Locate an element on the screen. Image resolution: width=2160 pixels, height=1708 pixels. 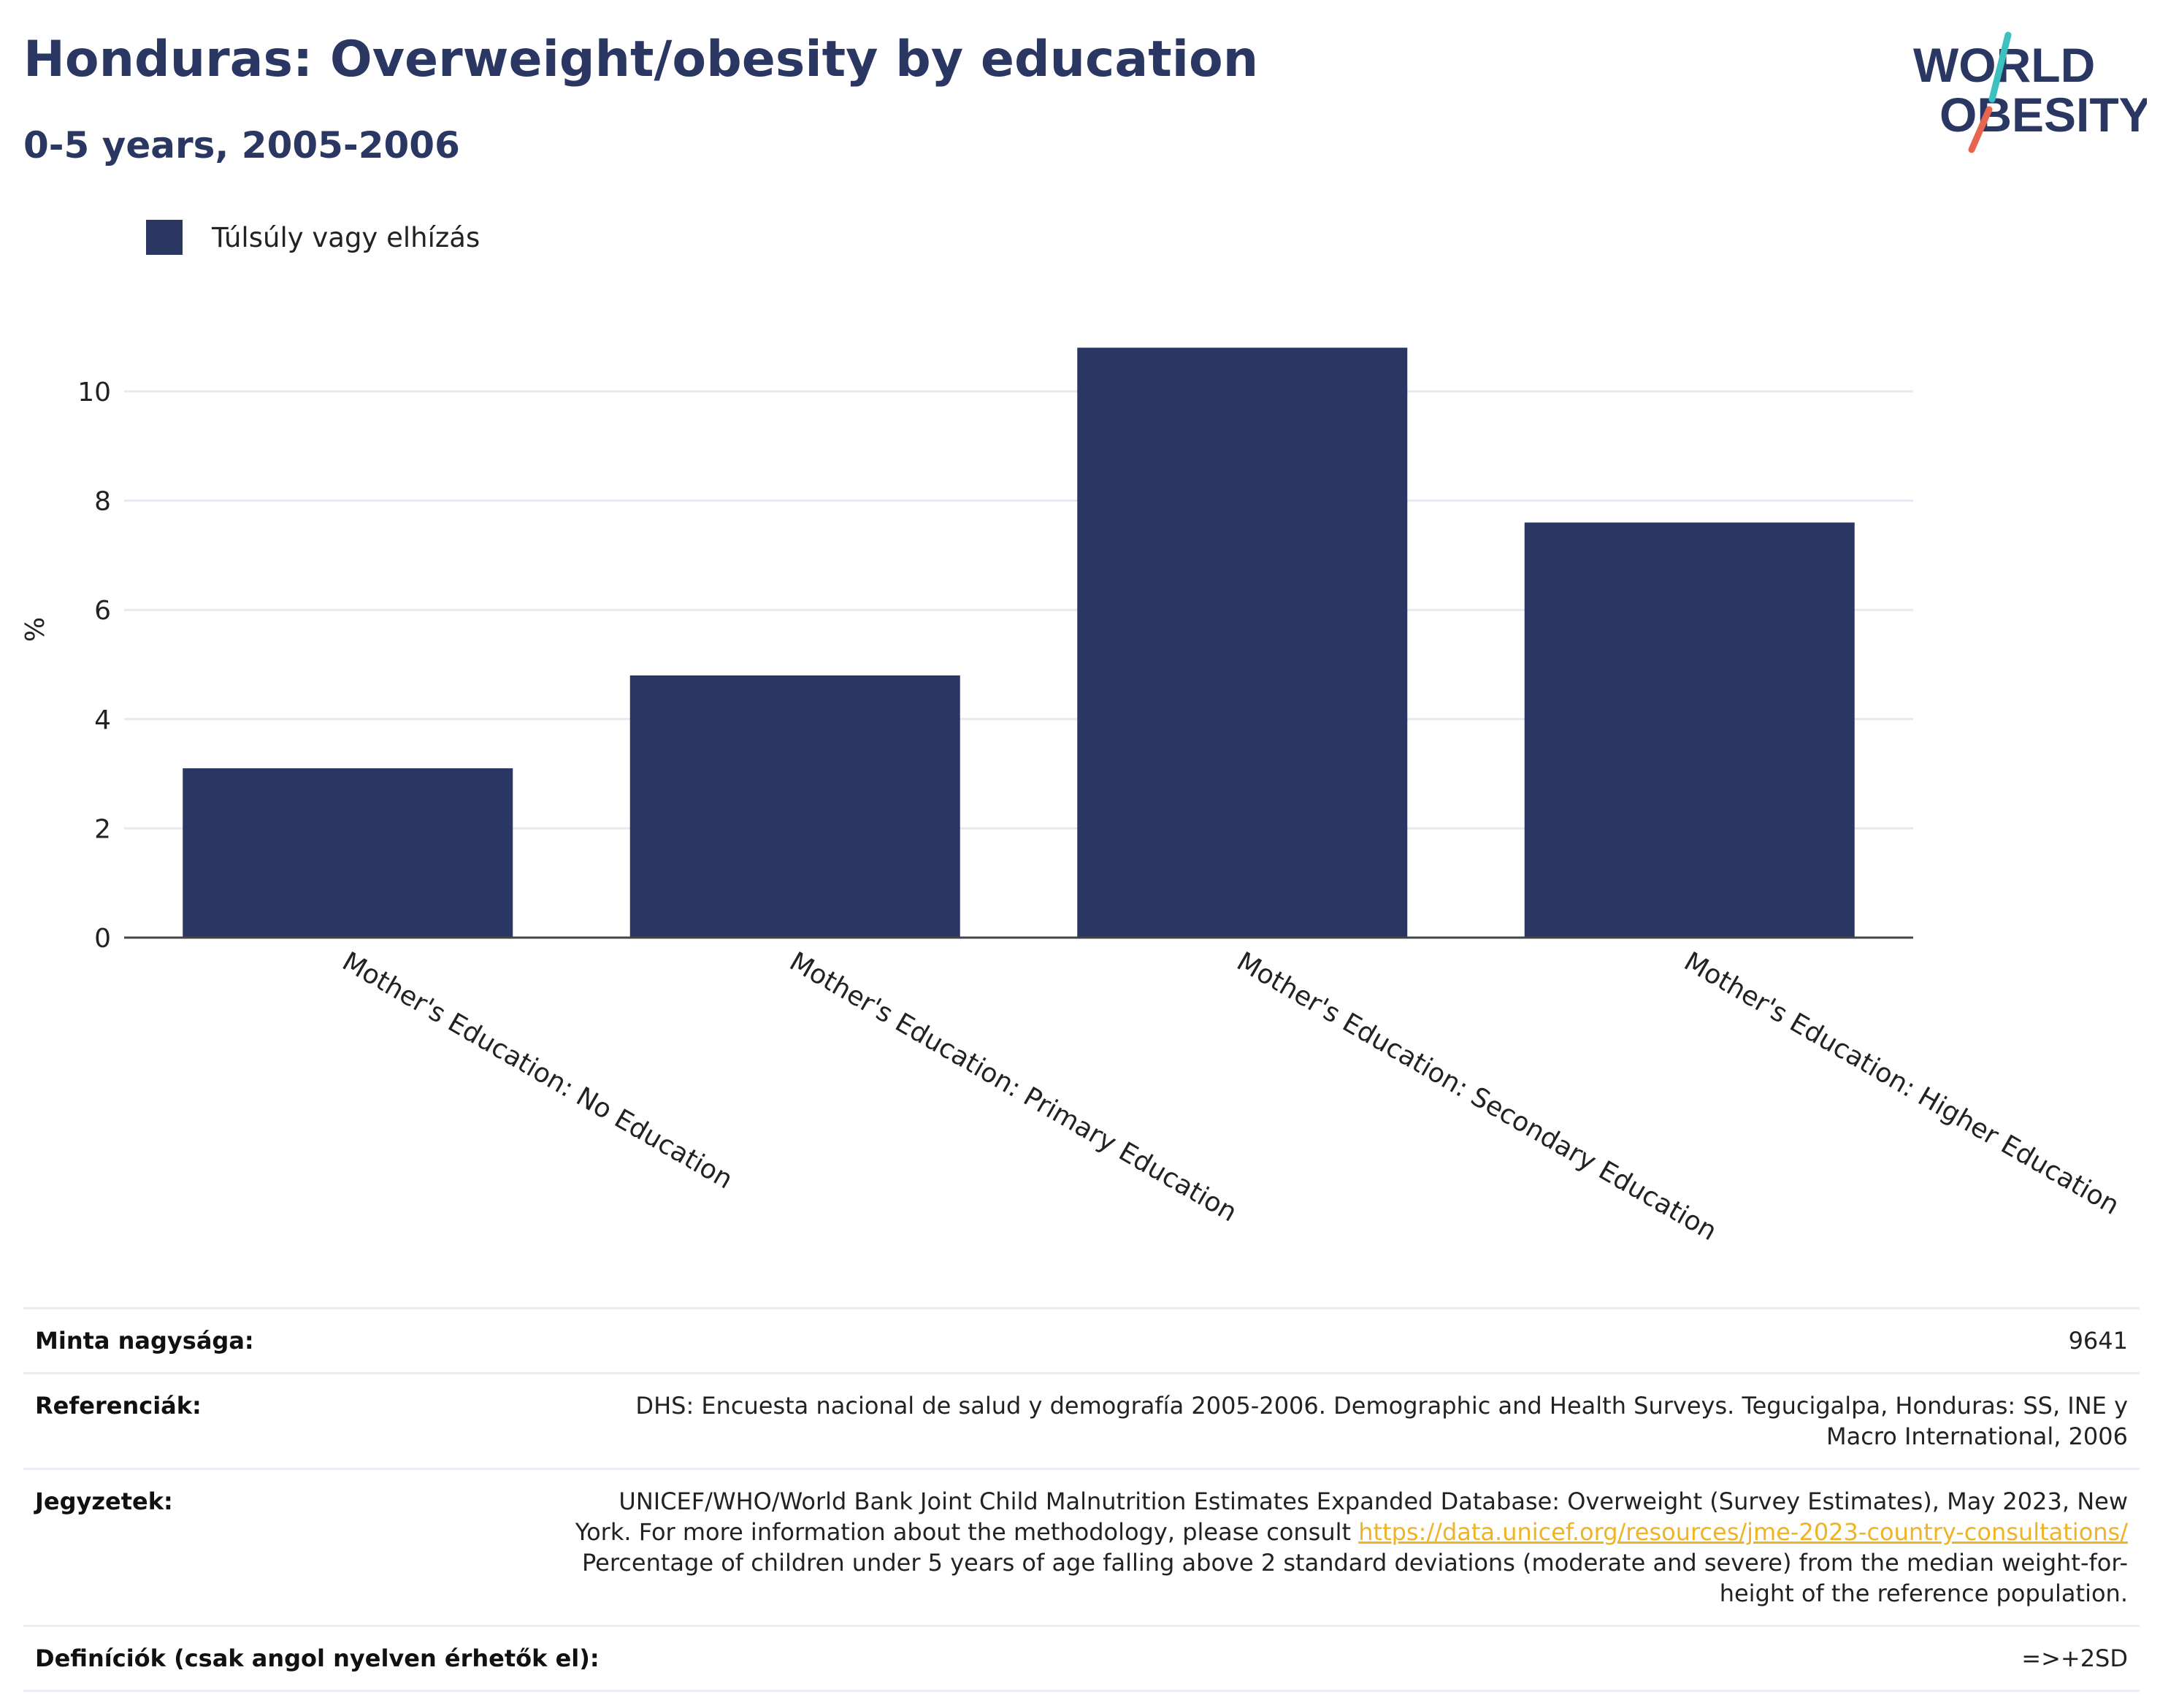
sample-size-value: 9641 is located at coordinates (2098, 1341).